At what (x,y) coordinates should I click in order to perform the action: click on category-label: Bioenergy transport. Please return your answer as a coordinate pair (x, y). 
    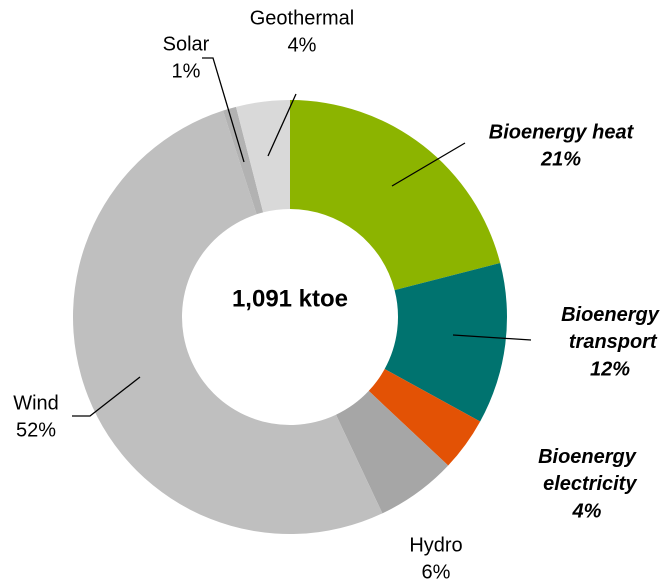
    Looking at the image, I should click on (610, 328).